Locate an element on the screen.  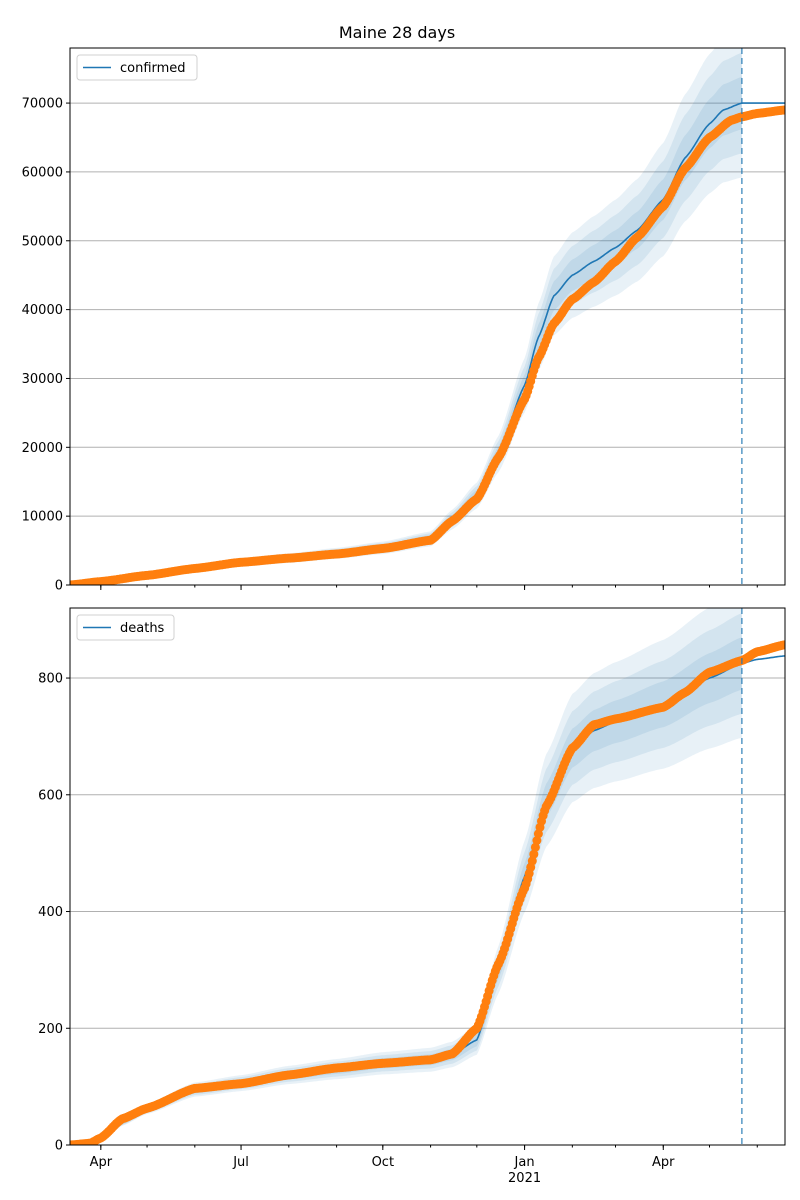
y-tick-label: 400 is located at coordinates (50, 912).